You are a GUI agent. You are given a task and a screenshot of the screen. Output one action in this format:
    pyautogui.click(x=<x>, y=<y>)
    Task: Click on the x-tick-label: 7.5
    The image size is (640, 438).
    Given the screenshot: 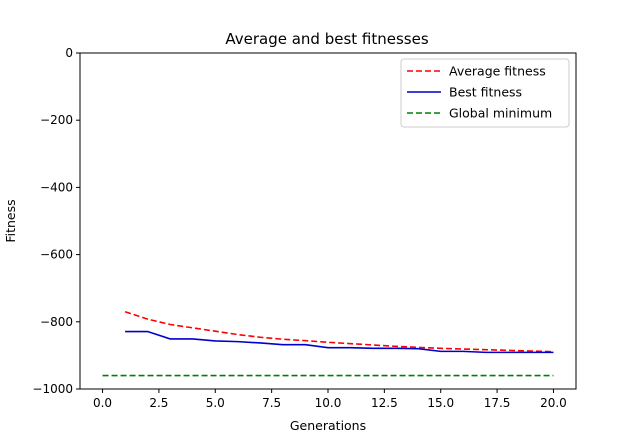 What is the action you would take?
    pyautogui.click(x=271, y=403)
    